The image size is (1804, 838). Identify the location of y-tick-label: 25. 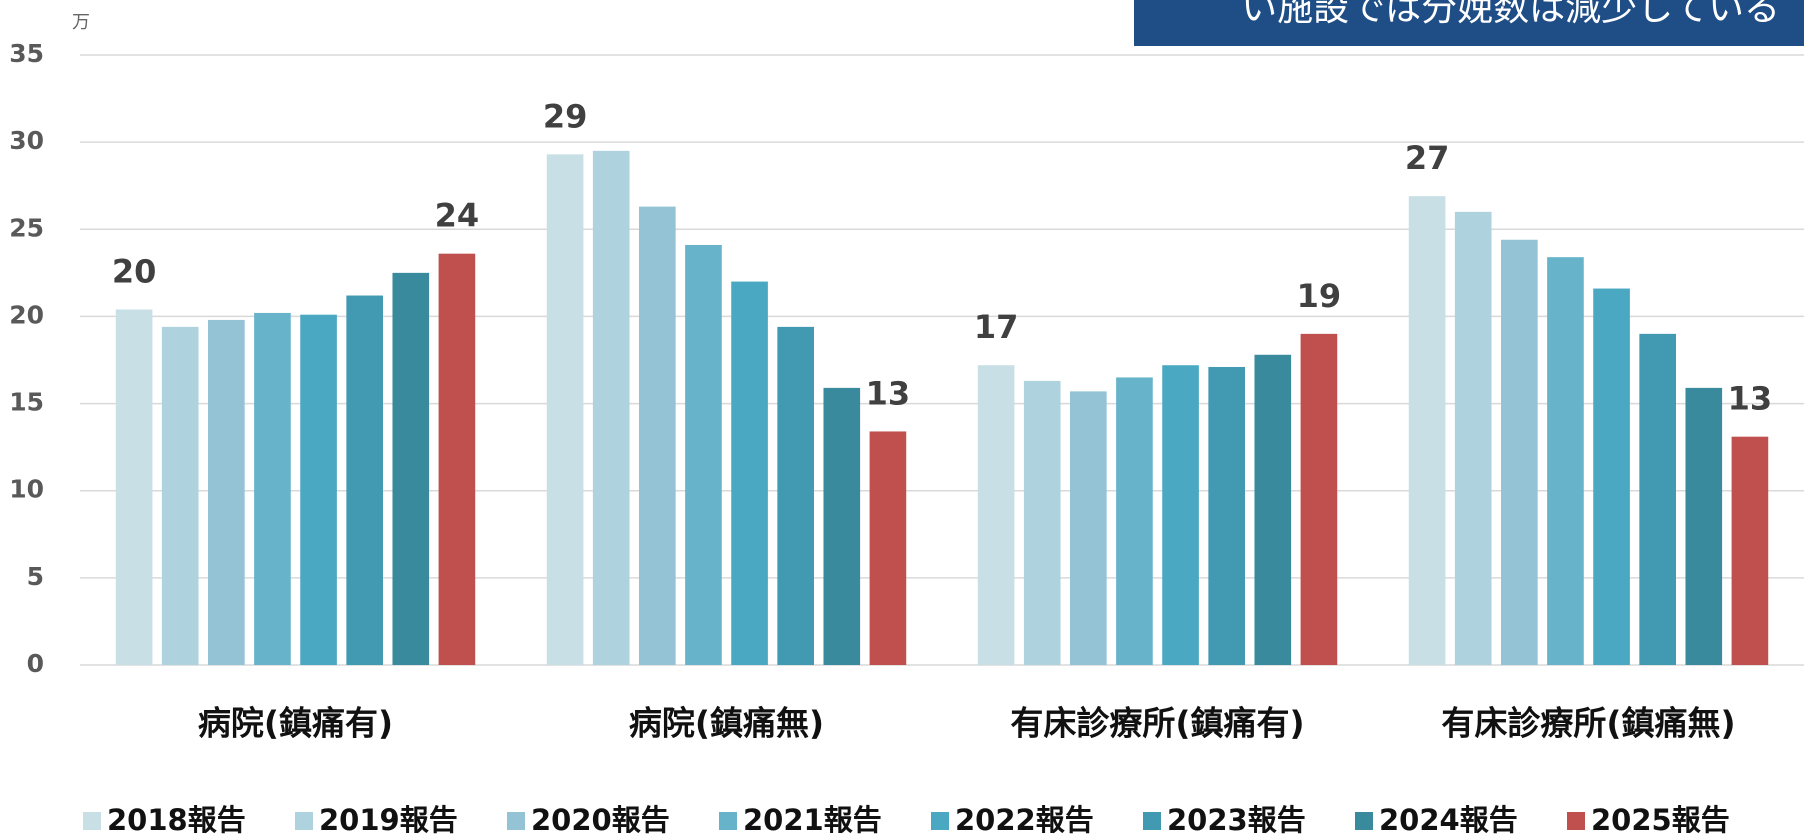
(26, 227).